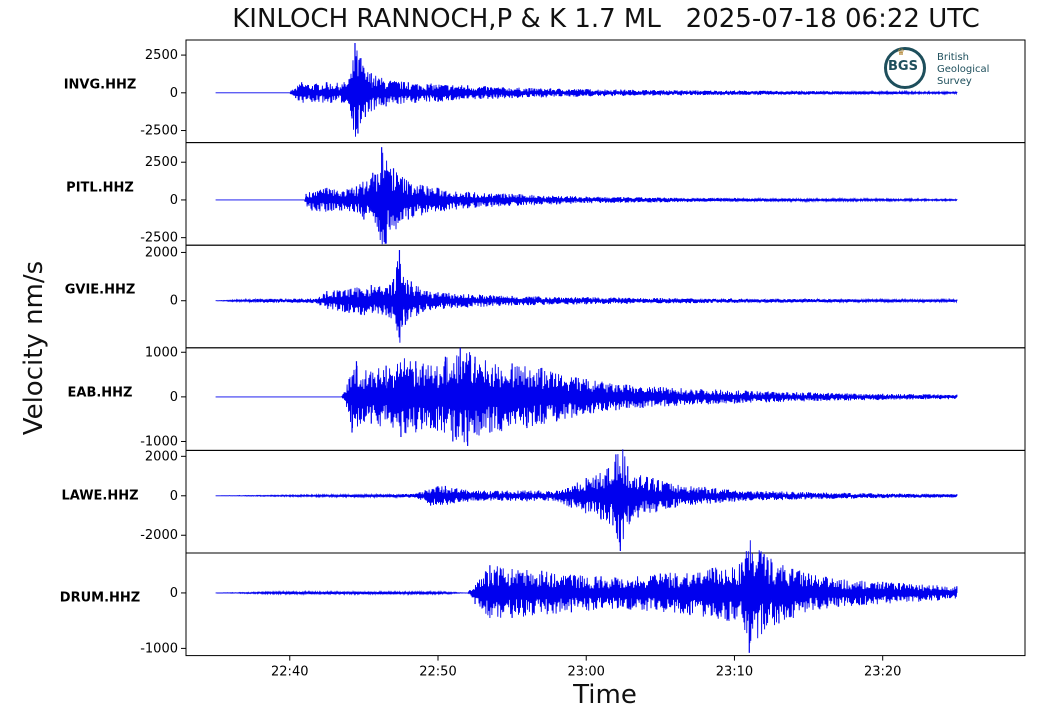 This screenshot has height=723, width=1046. What do you see at coordinates (100, 188) in the screenshot?
I see `station-label: PITL.HHZ` at bounding box center [100, 188].